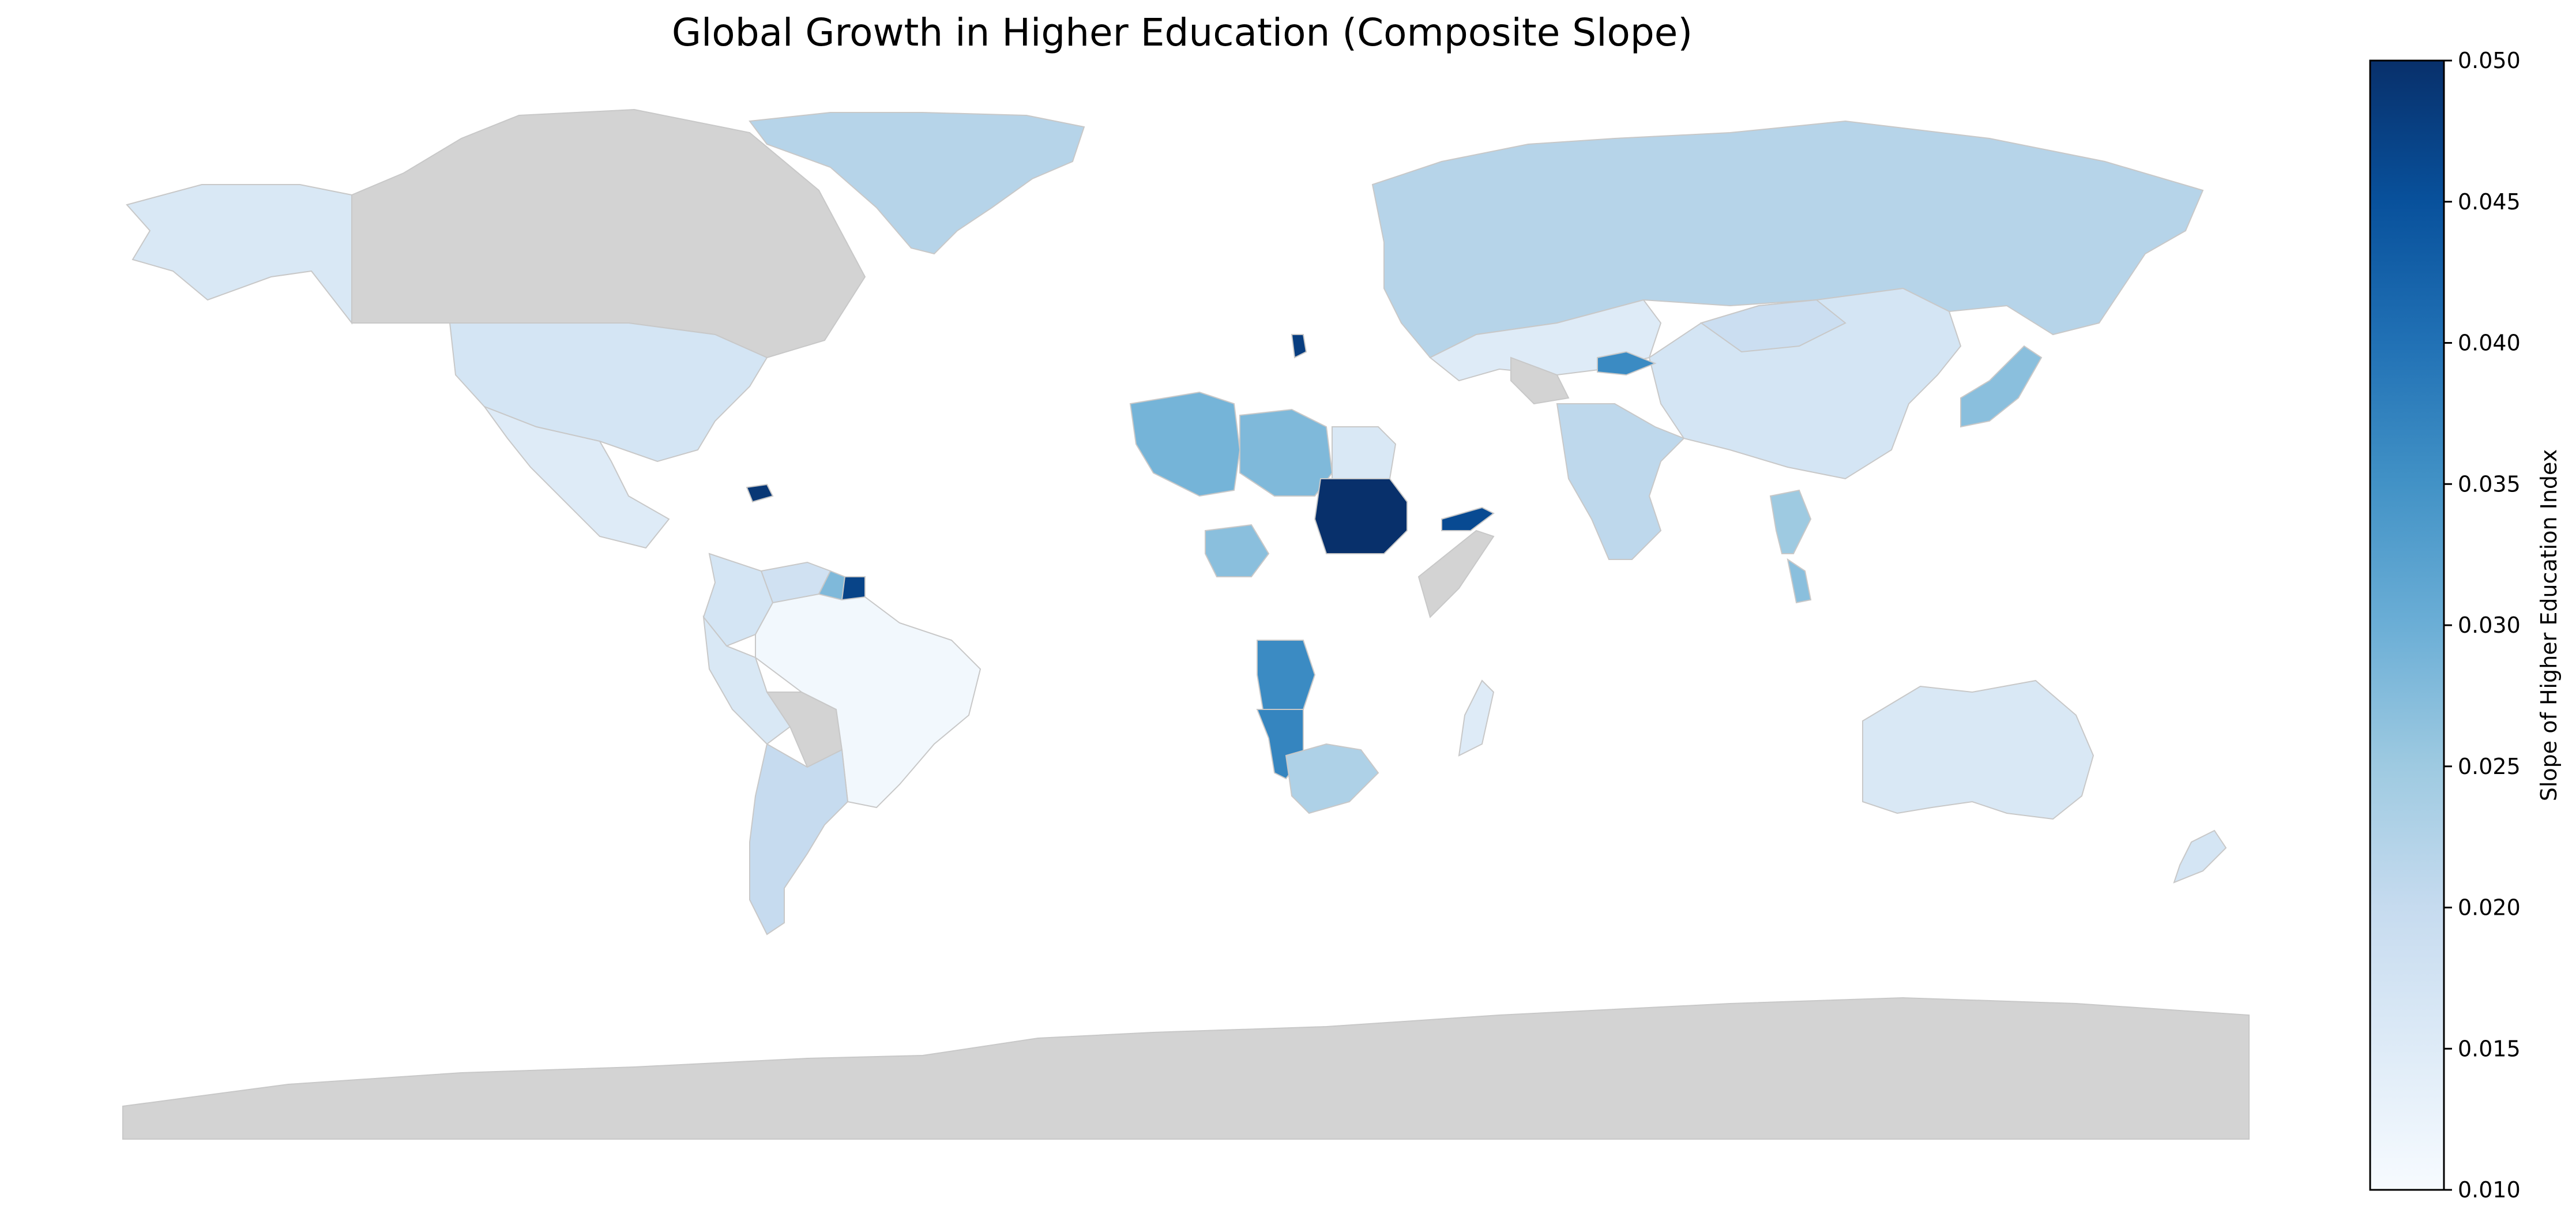 The image size is (2576, 1221). What do you see at coordinates (1476, 718) in the screenshot?
I see `region-madagascar` at bounding box center [1476, 718].